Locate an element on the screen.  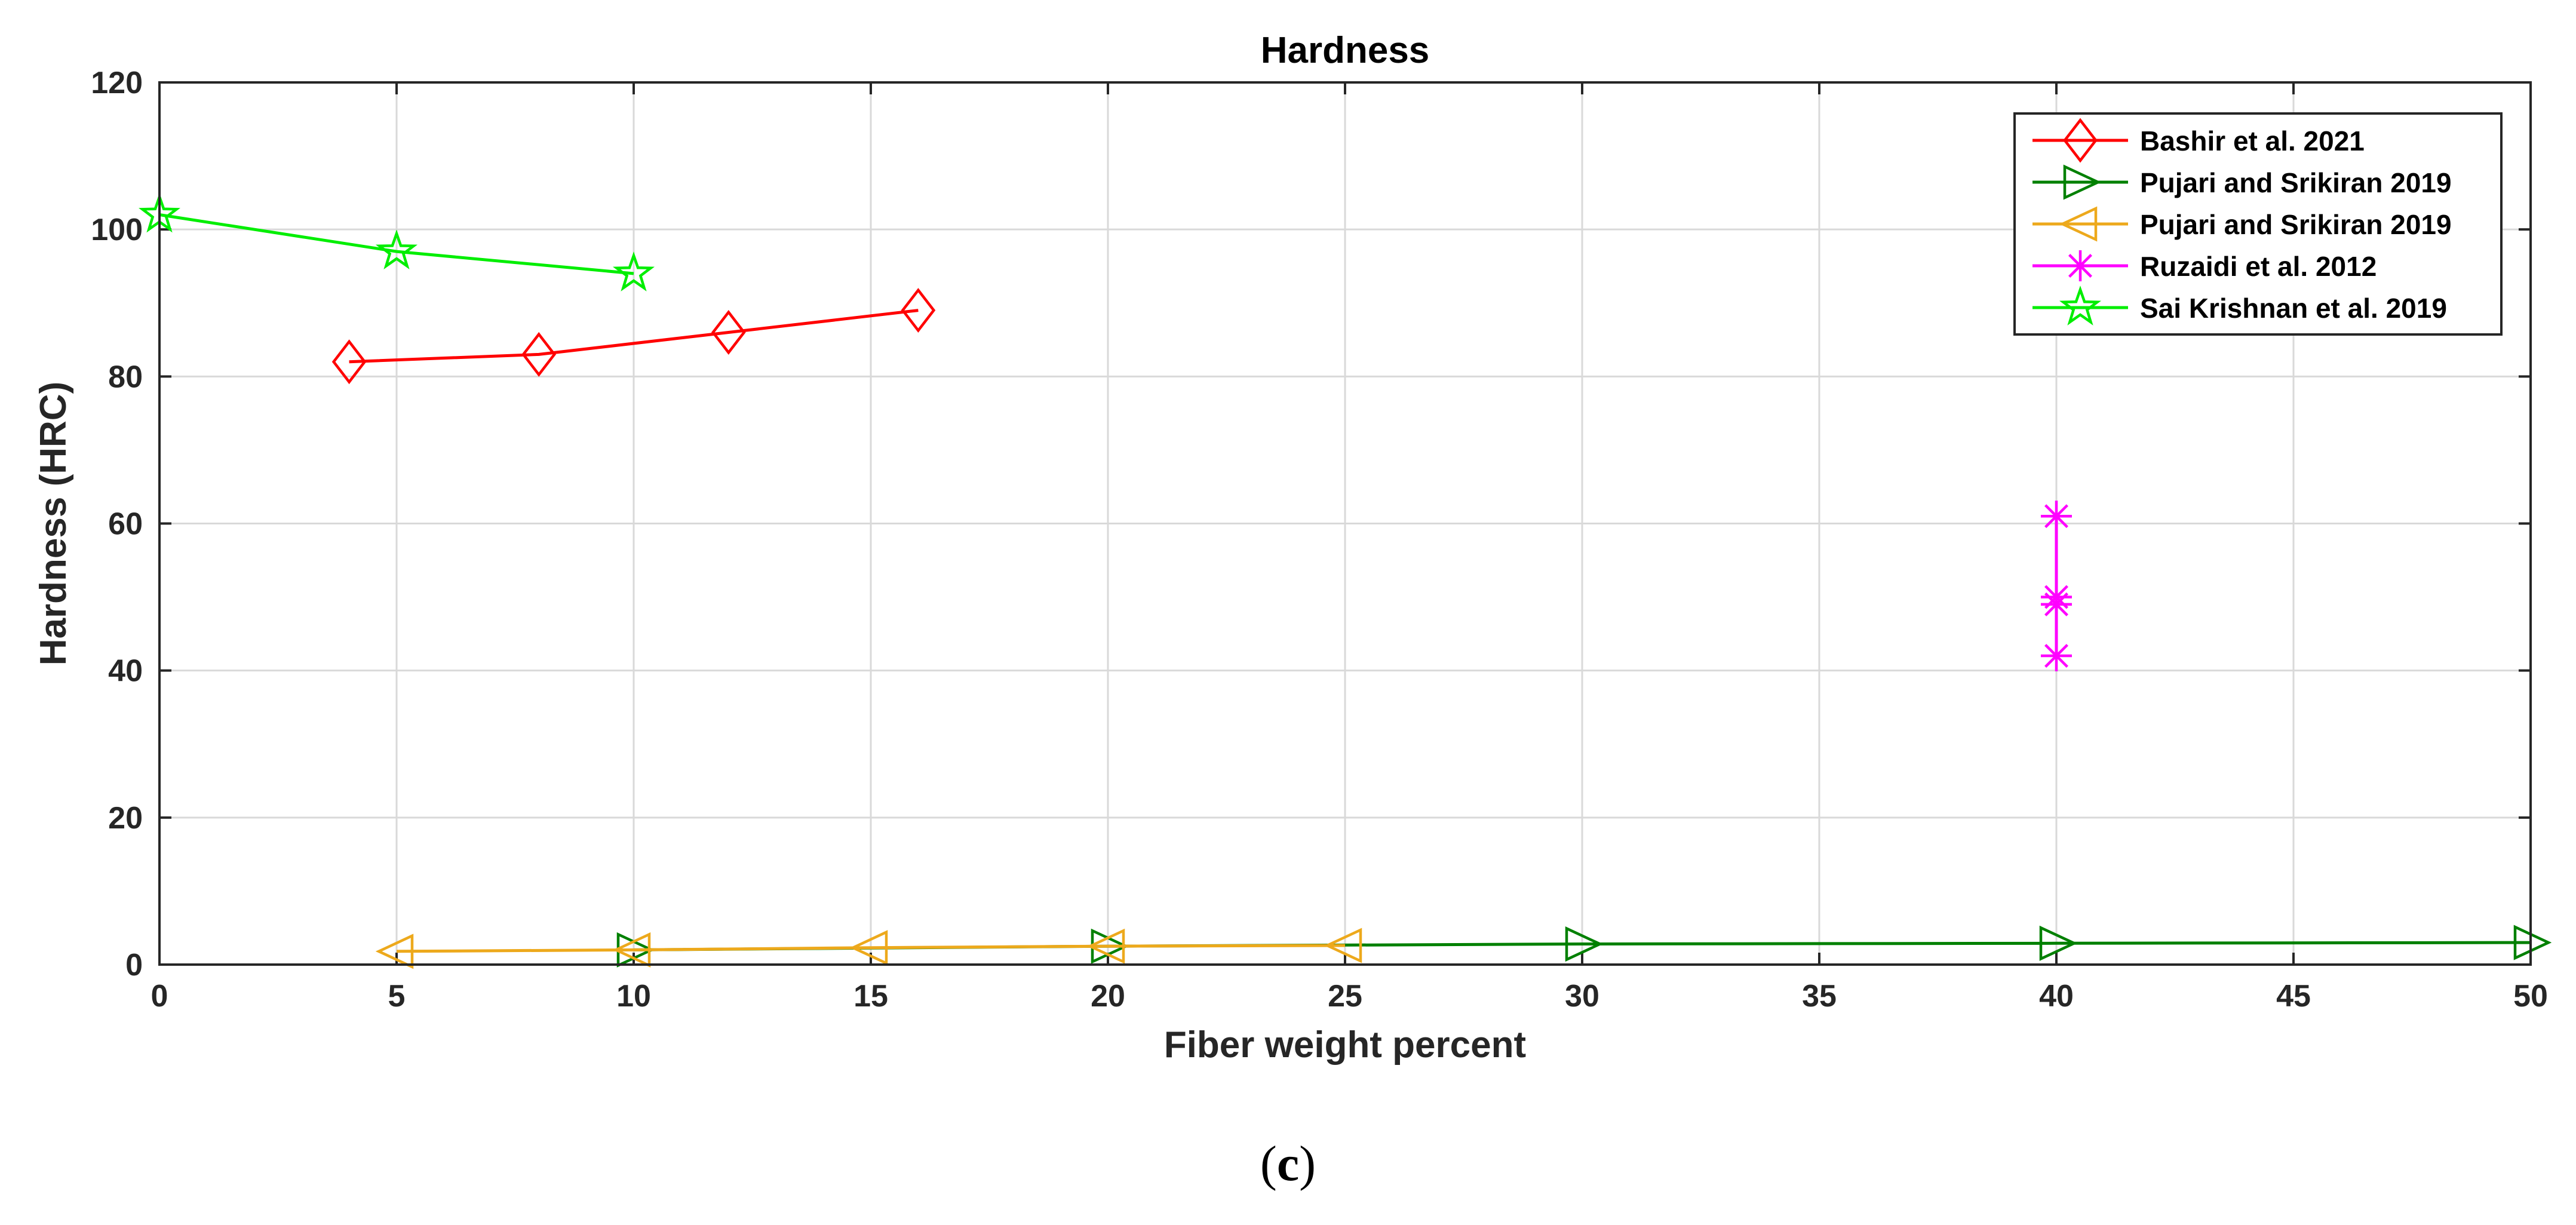
x-tick-label: 50 is located at coordinates (2530, 996).